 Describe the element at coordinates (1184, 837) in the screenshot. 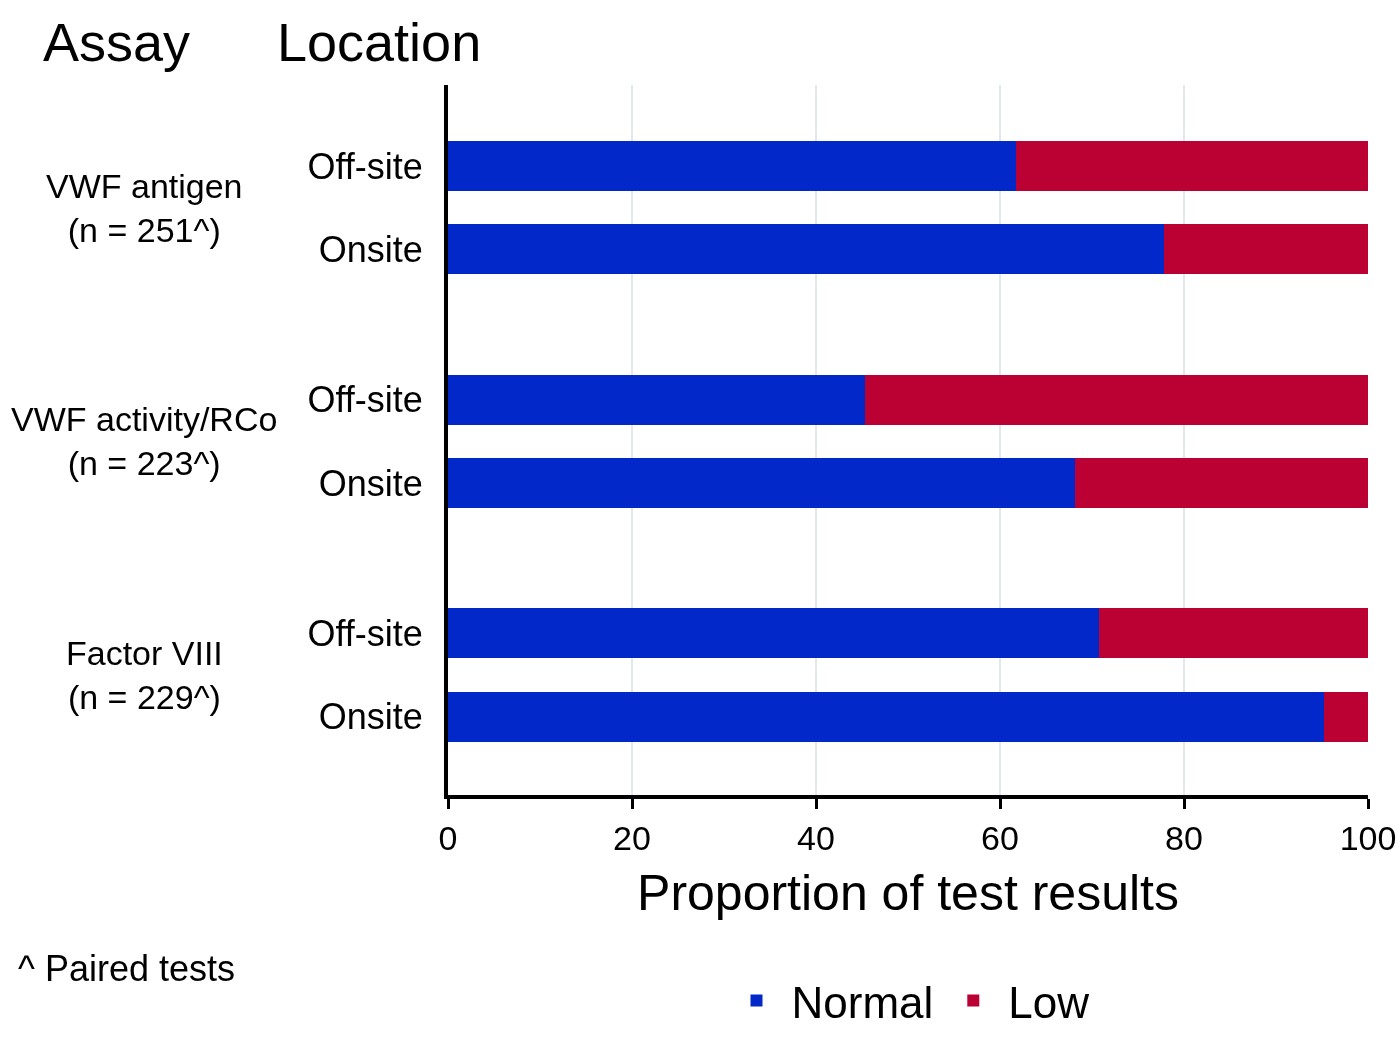

I see `x-tick-label: 80` at that location.